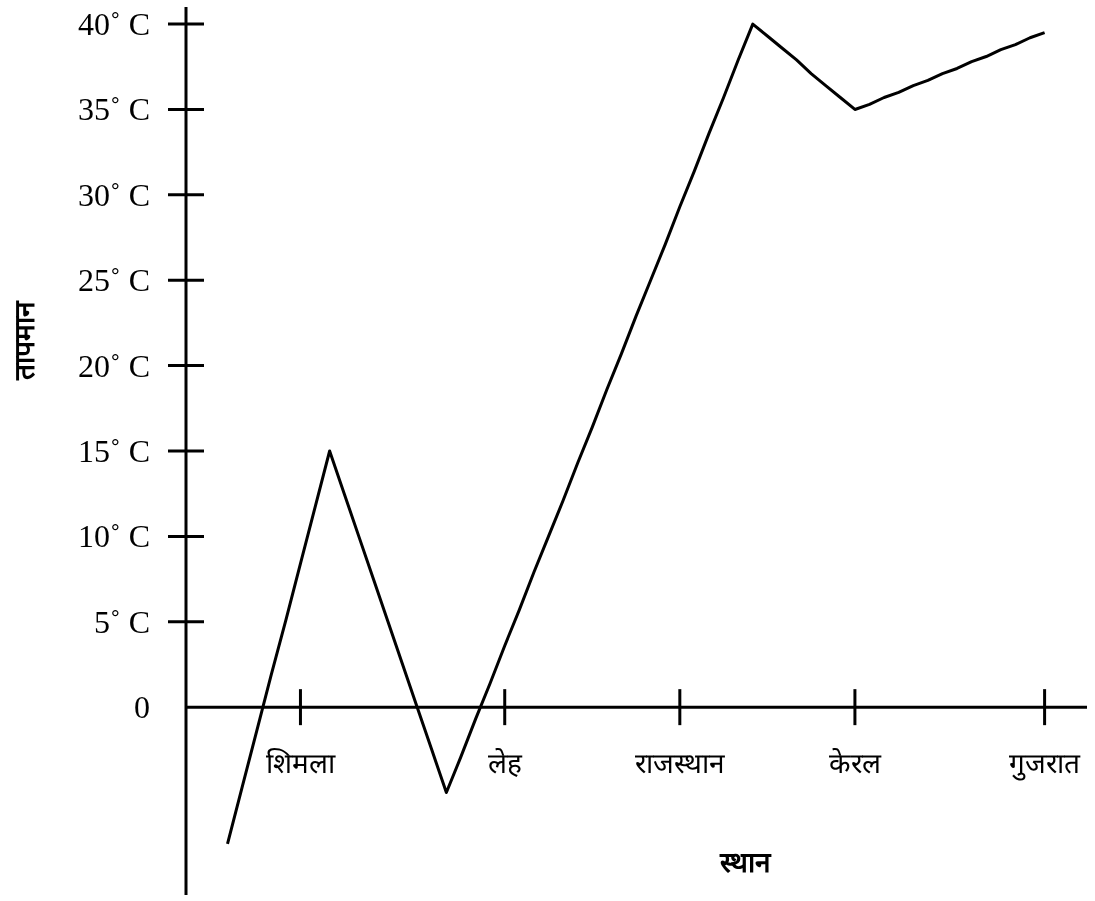  Describe the element at coordinates (745, 862) in the screenshot. I see `xlabel: स्थान` at that location.